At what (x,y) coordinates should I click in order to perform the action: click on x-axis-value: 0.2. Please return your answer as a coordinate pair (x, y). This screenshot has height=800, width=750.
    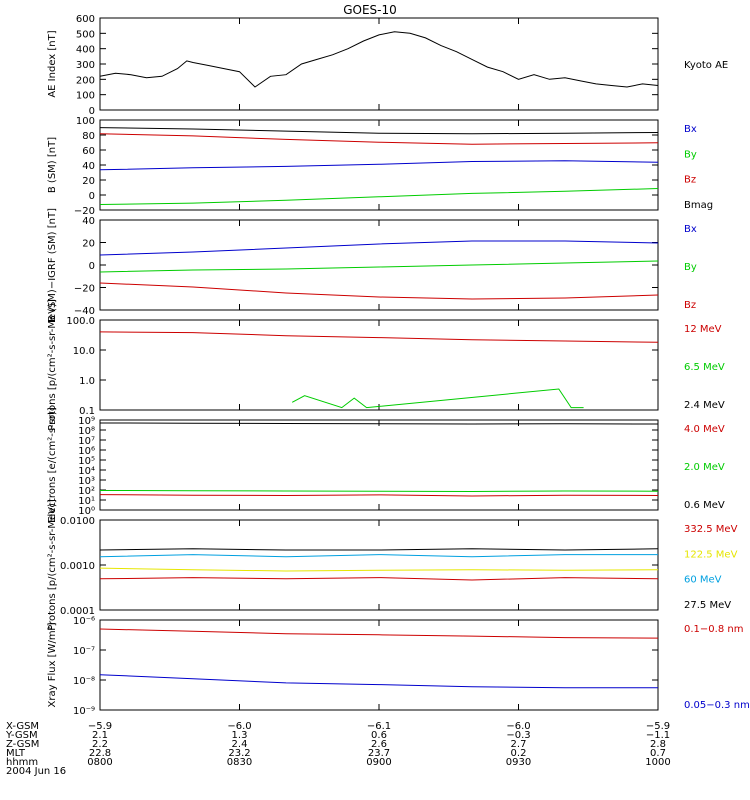
    Looking at the image, I should click on (519, 753).